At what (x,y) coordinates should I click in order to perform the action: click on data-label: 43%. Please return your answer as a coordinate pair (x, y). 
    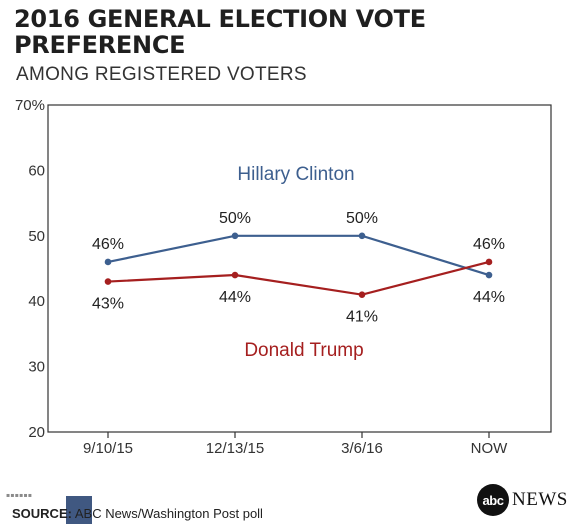
    Looking at the image, I should click on (108, 304).